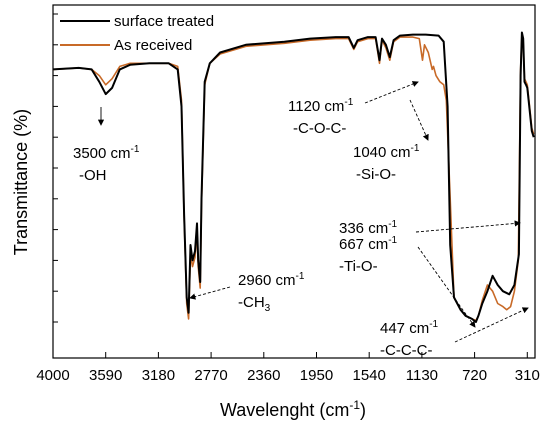 Image resolution: width=550 pixels, height=425 pixels. Describe the element at coordinates (158, 375) in the screenshot. I see `x-tick-label: 3180` at that location.